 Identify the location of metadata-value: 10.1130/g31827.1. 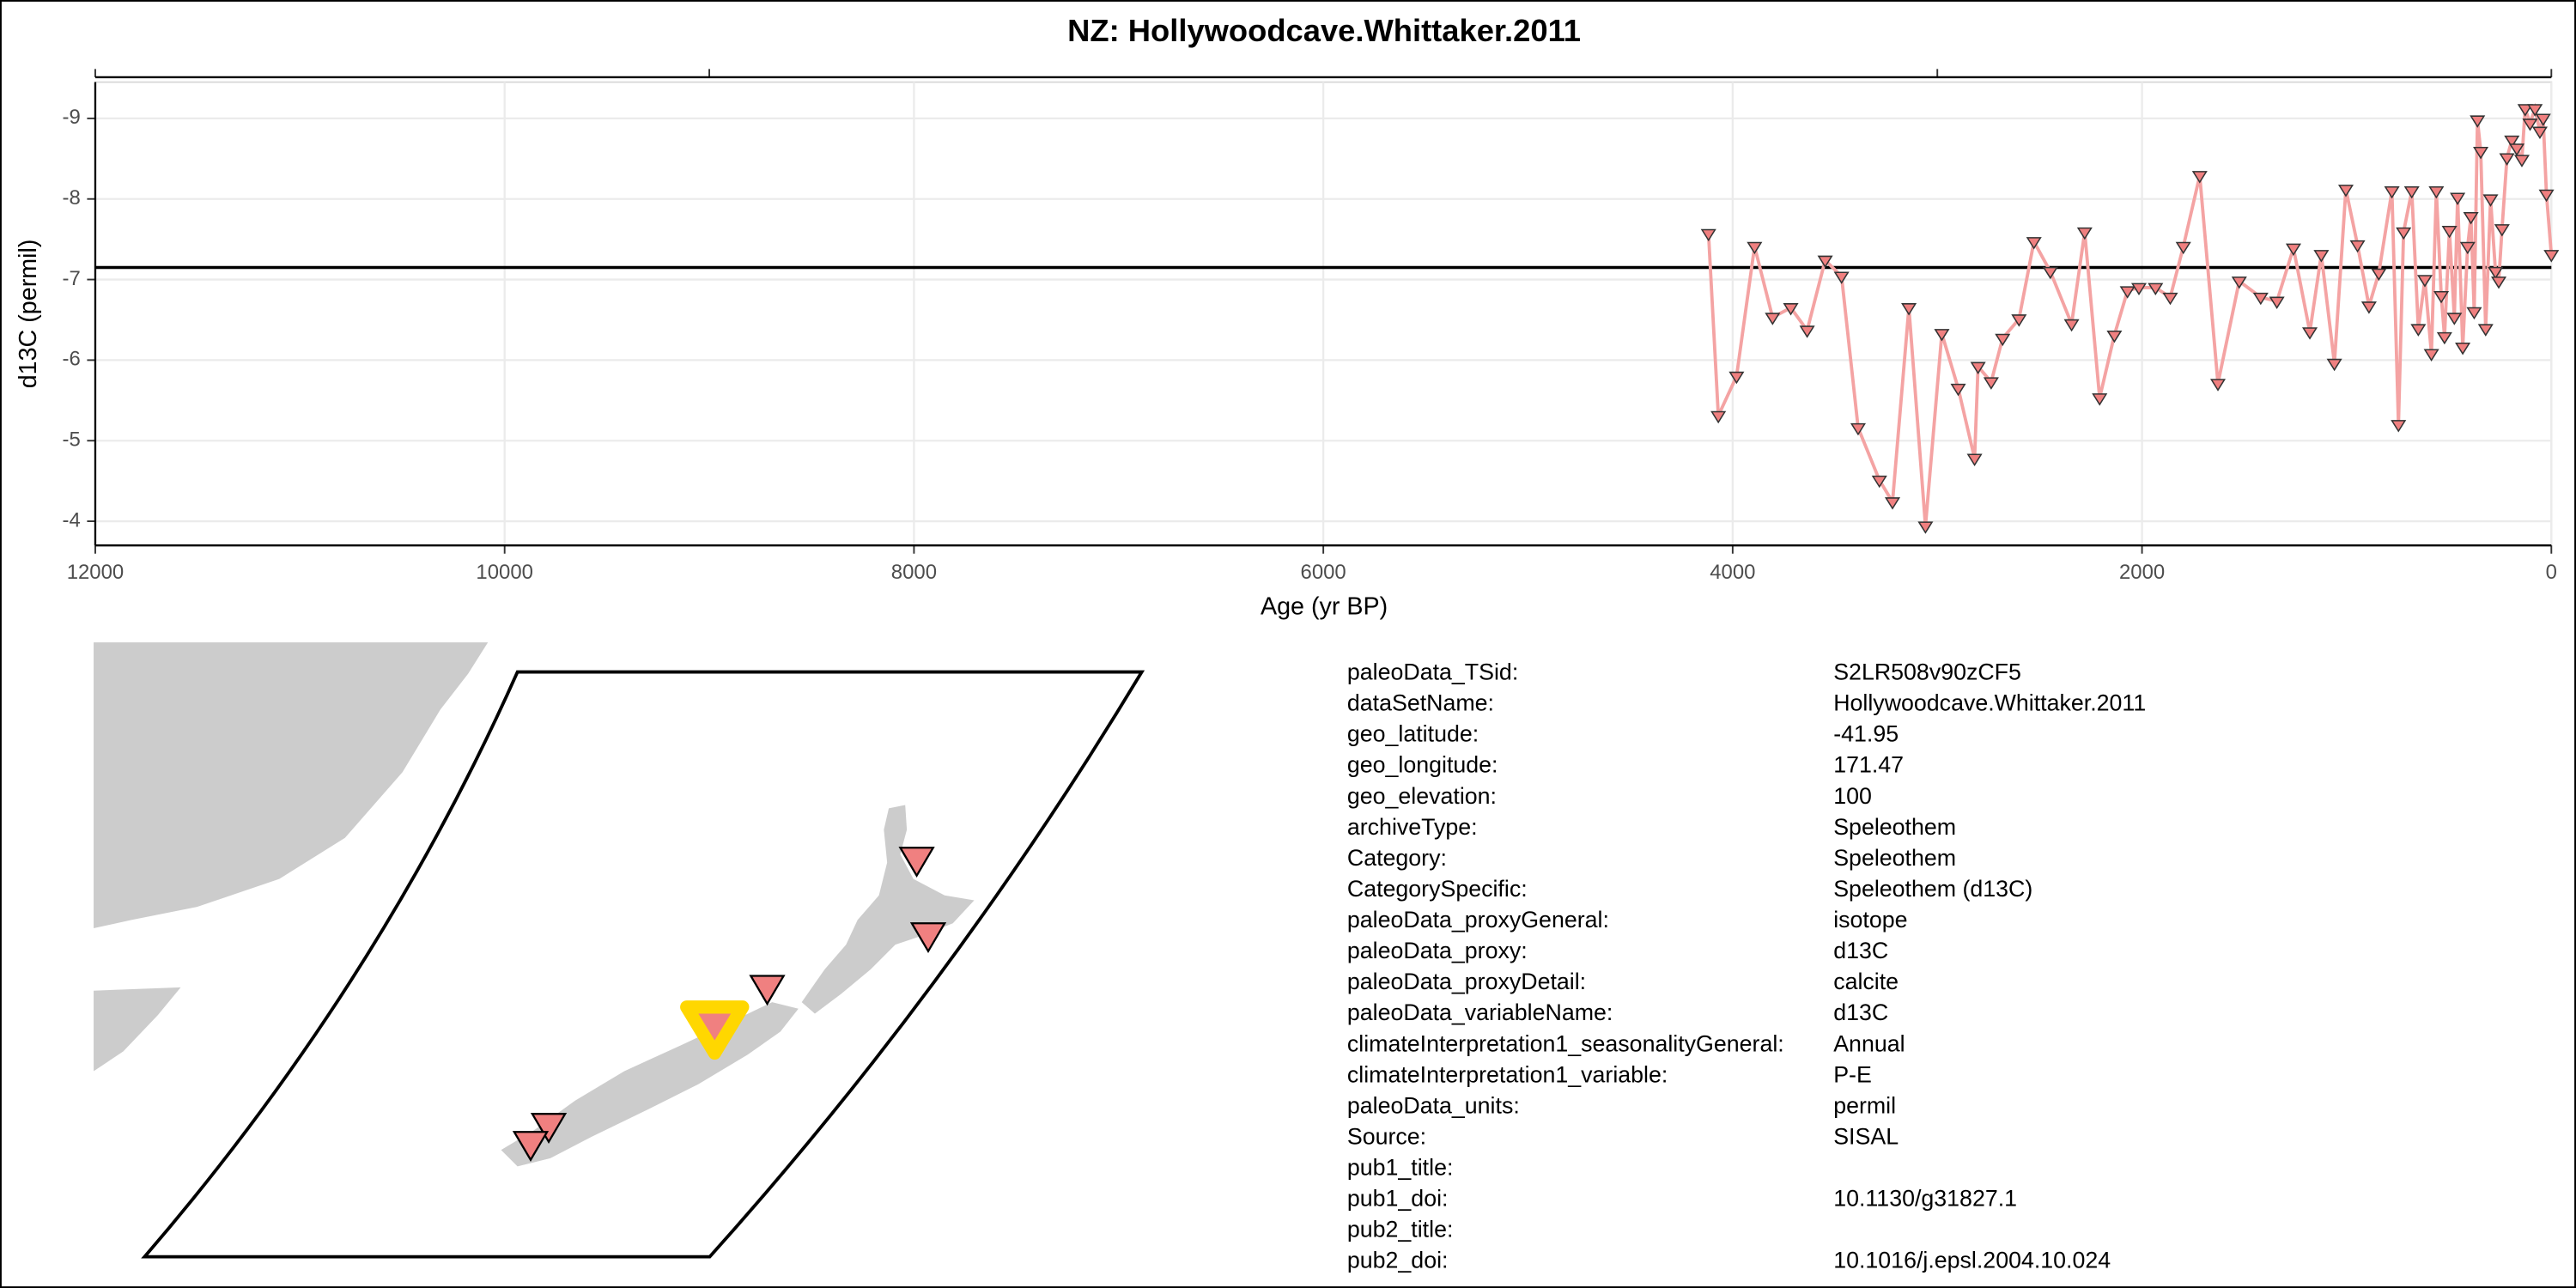
(1925, 1199).